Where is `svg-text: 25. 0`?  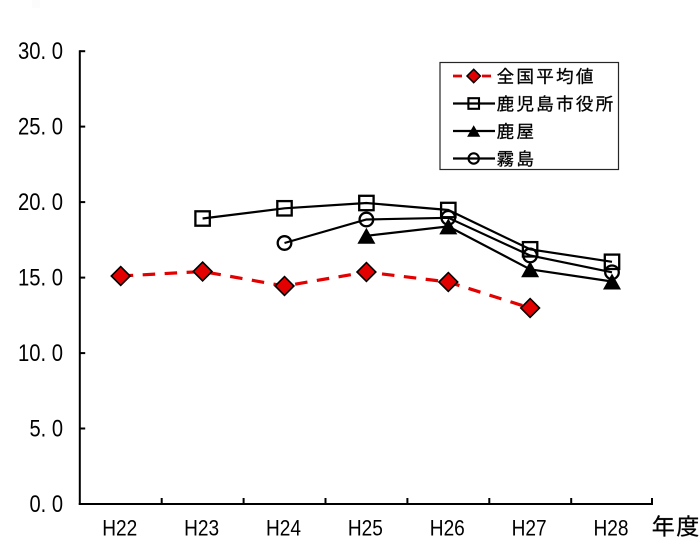
svg-text: 25. 0 is located at coordinates (40, 127).